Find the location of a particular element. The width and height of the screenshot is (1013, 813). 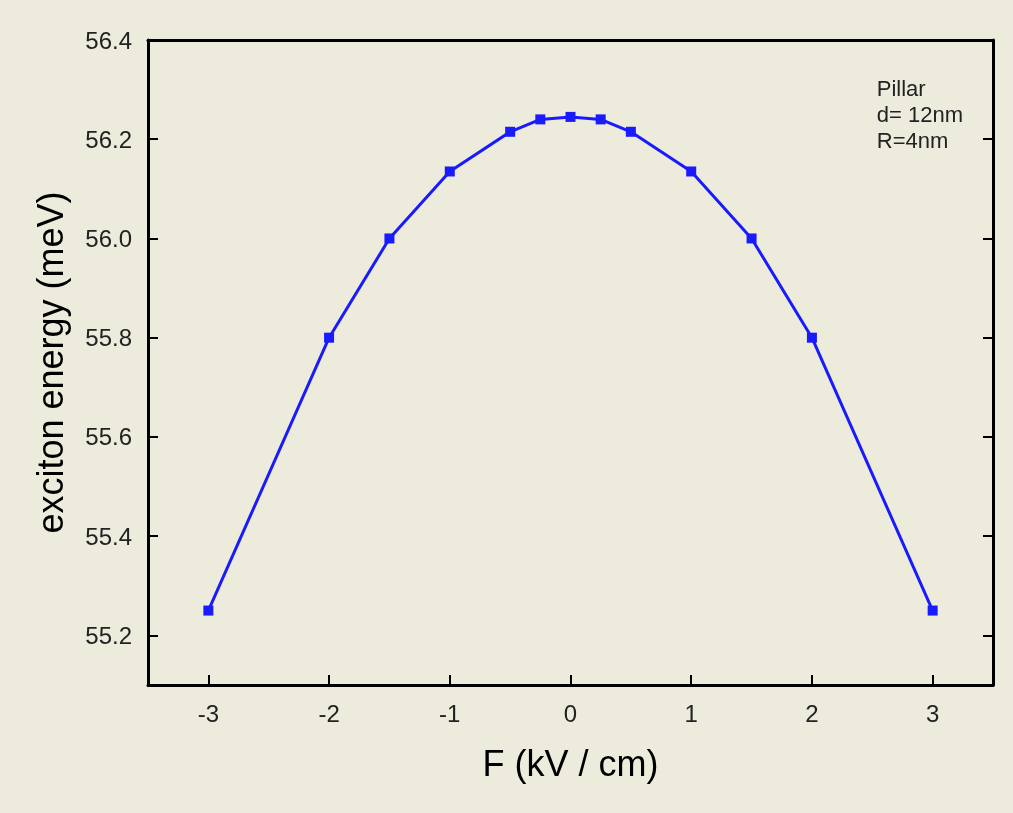

y-tick-label: 55.2 is located at coordinates (108, 635).